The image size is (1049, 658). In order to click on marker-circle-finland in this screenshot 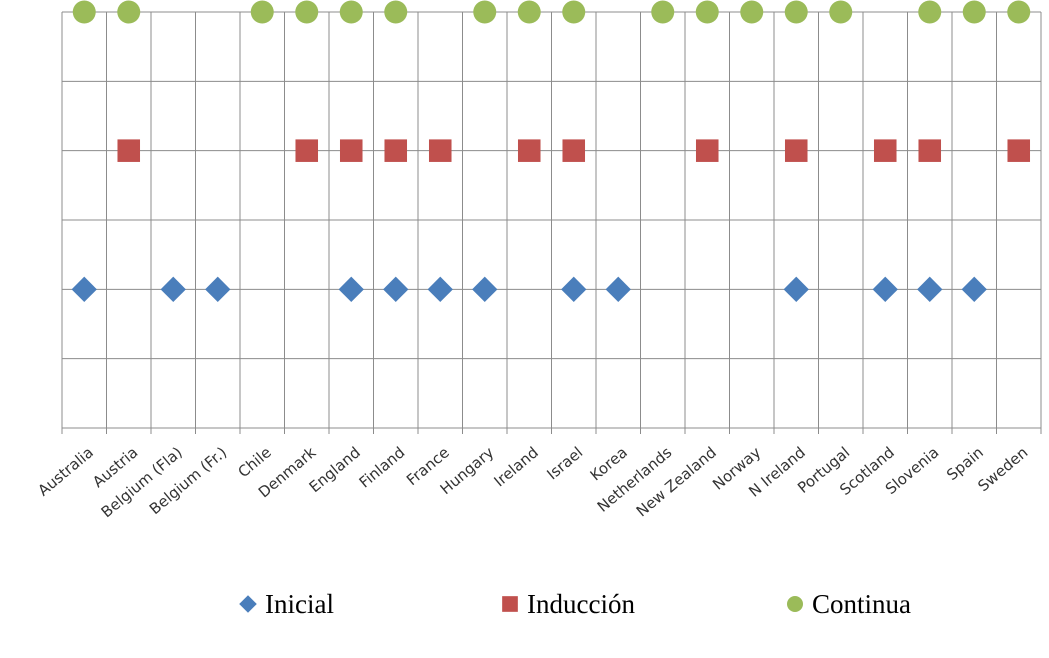, I will do `click(396, 12)`.